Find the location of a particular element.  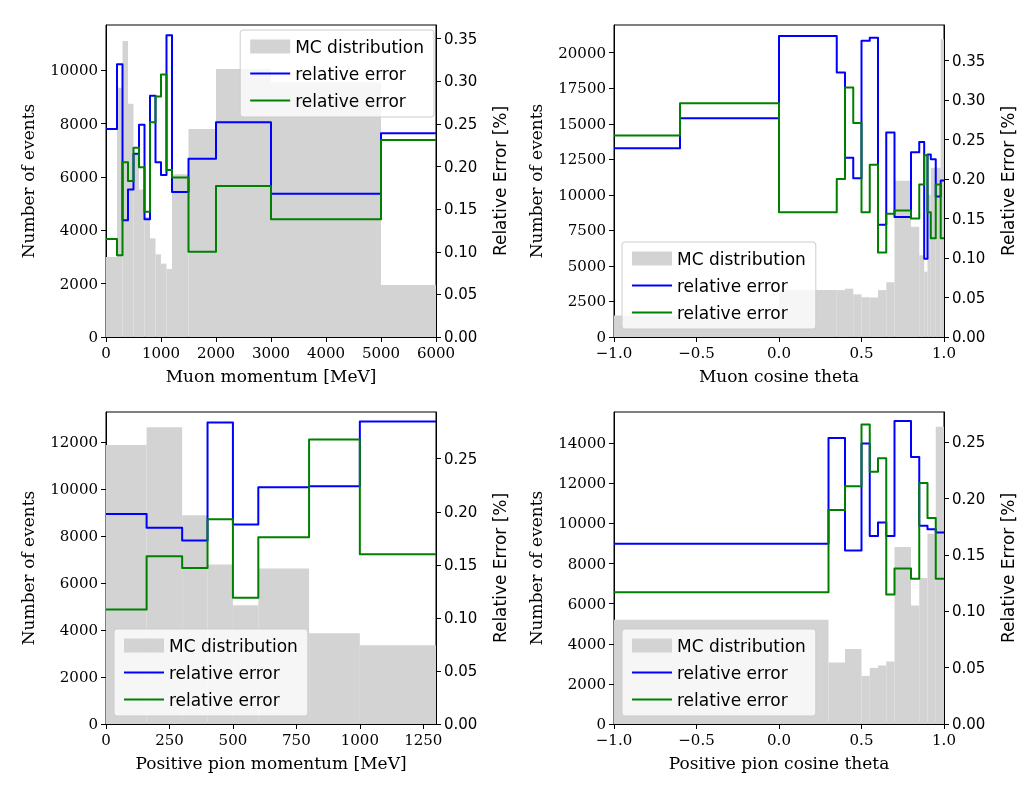

y-tick-label: 5000 is located at coordinates (586, 265).